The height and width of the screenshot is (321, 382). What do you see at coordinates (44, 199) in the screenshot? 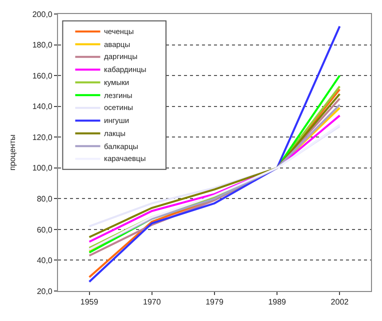
I see `y-tick-label: 80,0` at bounding box center [44, 199].